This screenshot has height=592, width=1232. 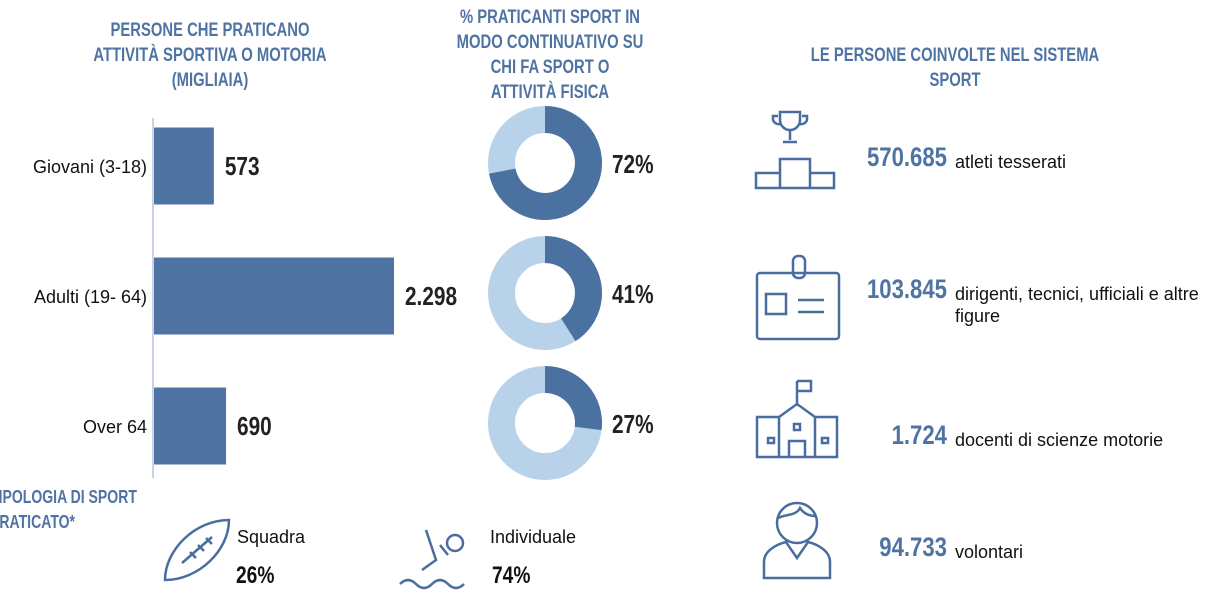 I want to click on football-icon, so click(x=197, y=550).